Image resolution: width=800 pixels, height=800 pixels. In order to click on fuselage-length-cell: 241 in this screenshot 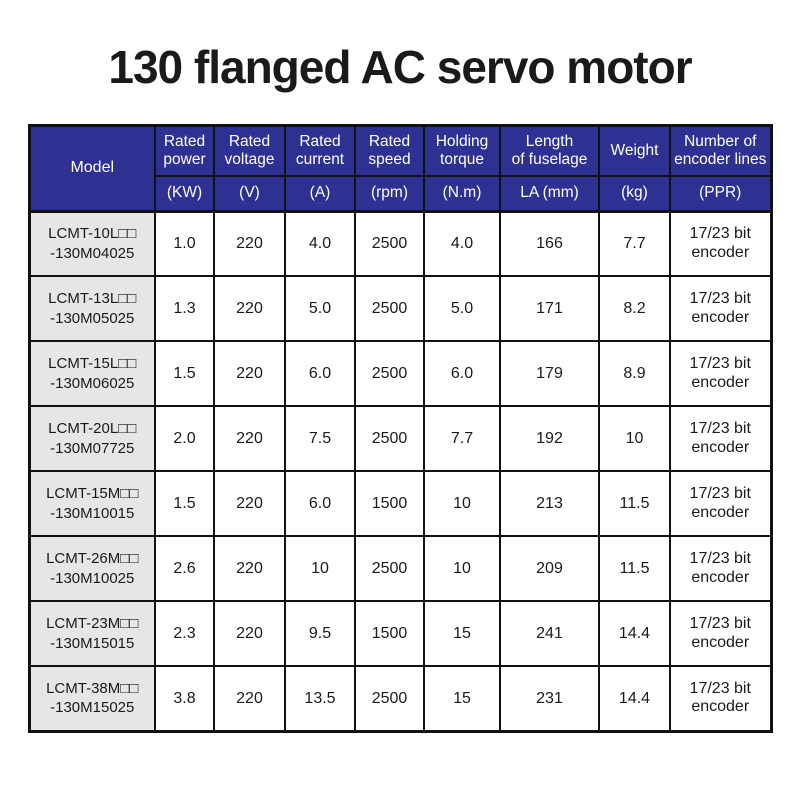, I will do `click(549, 634)`.